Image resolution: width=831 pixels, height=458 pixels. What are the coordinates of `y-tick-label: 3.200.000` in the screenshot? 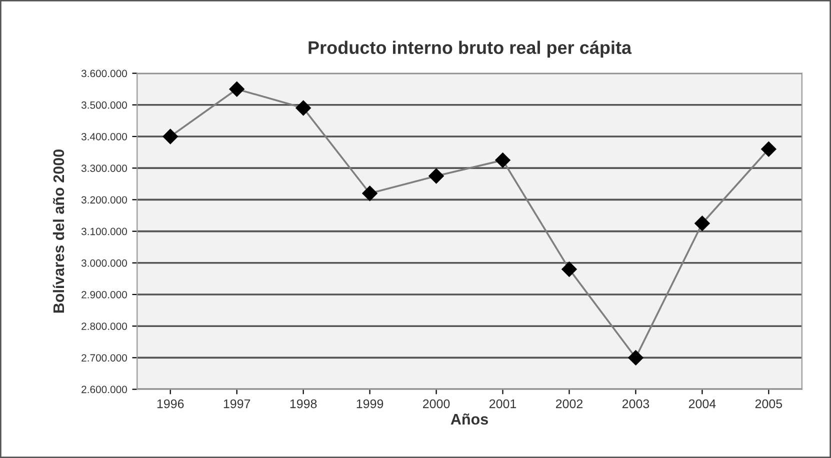 It's located at (104, 200).